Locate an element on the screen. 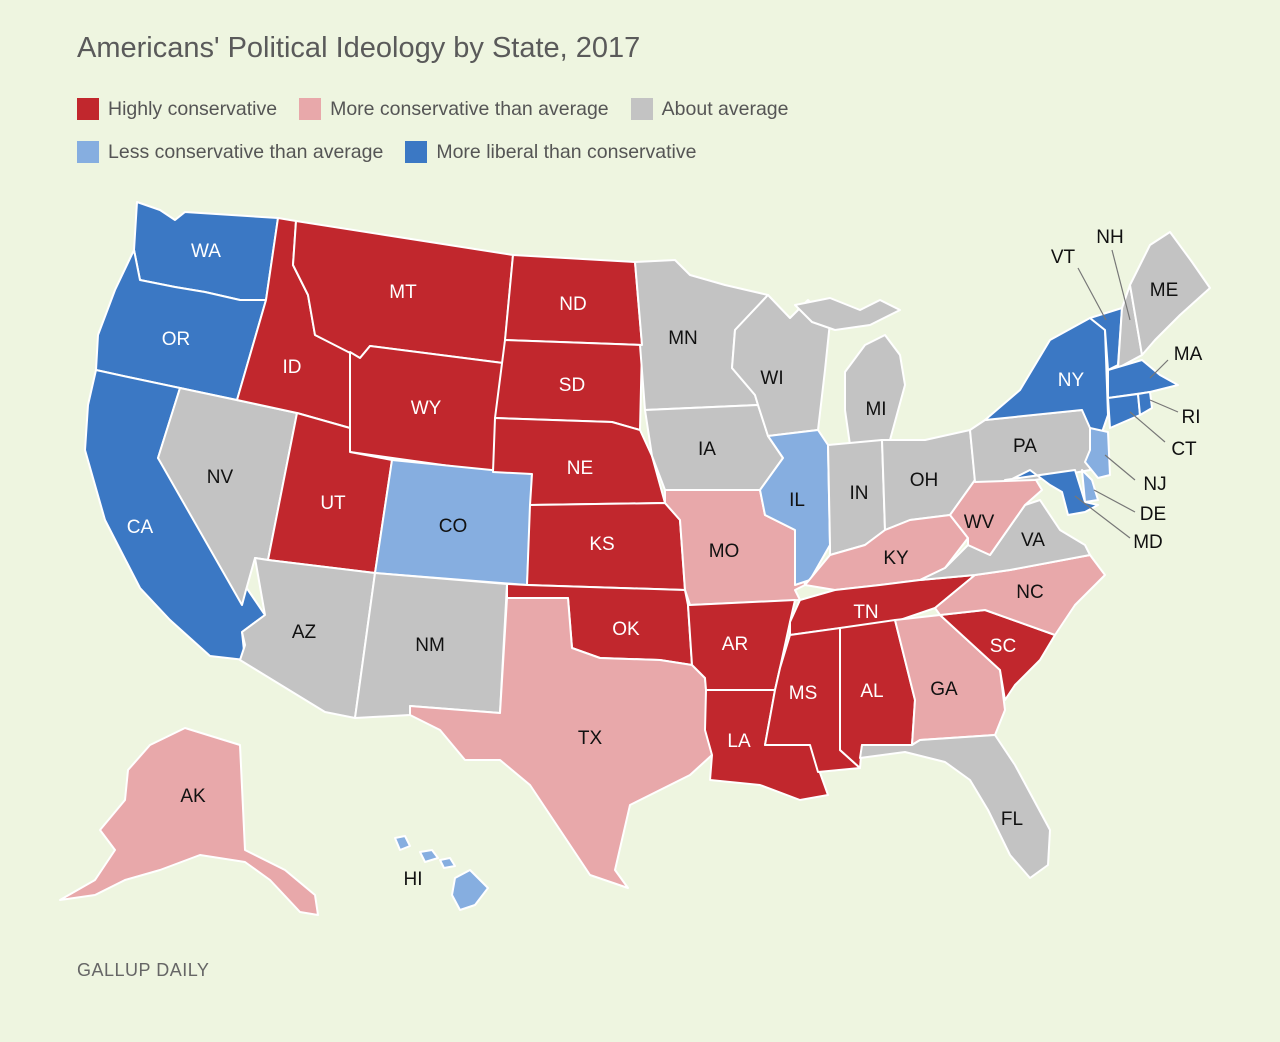 The height and width of the screenshot is (1042, 1280). state-label-ND: ND is located at coordinates (572, 304).